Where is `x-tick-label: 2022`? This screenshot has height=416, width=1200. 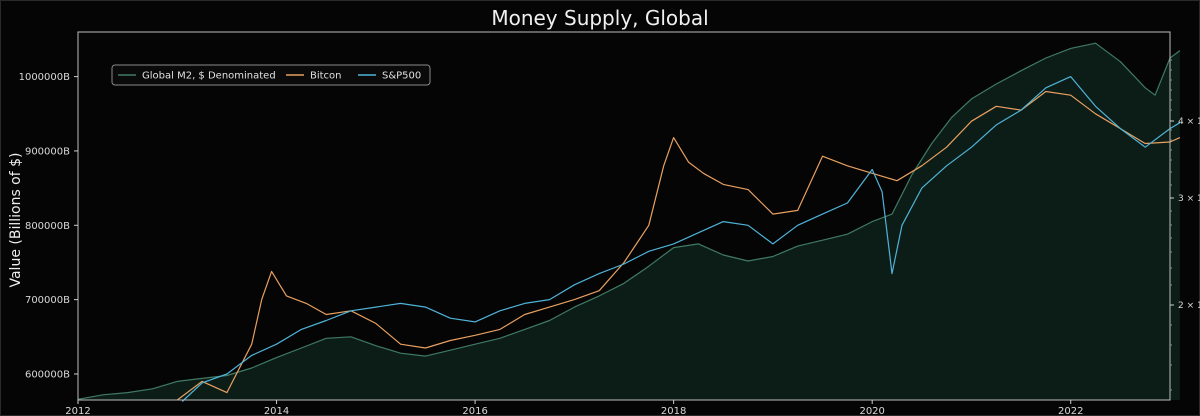
x-tick-label: 2022 is located at coordinates (1070, 411).